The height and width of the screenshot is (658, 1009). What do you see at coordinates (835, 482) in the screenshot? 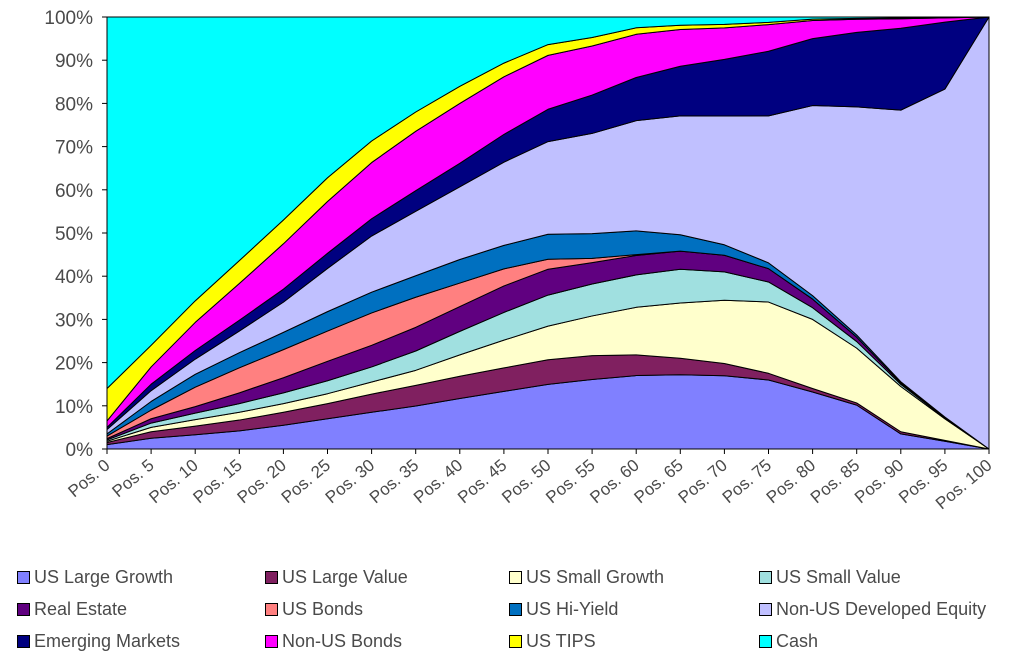
I see `x-tick-label: Pos. 85` at bounding box center [835, 482].